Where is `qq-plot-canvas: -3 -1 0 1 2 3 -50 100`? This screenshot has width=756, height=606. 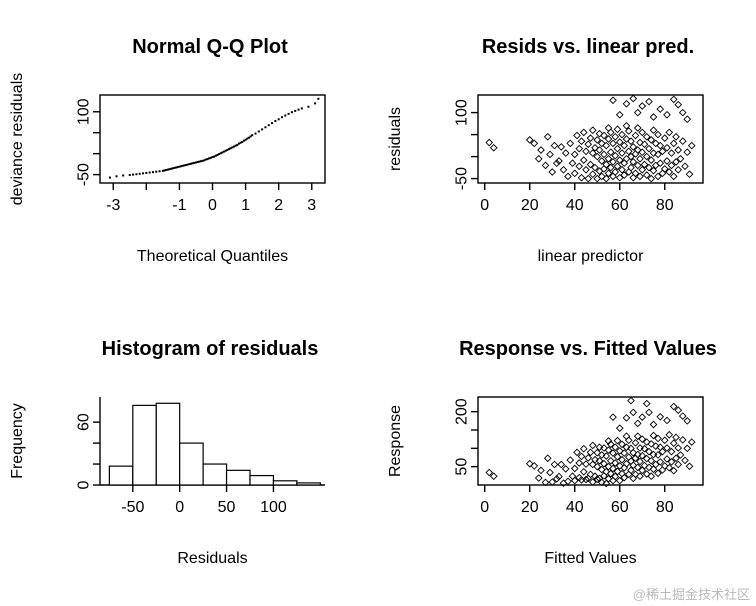 qq-plot-canvas: -3 -1 0 1 2 3 -50 100 is located at coordinates (201, 154).